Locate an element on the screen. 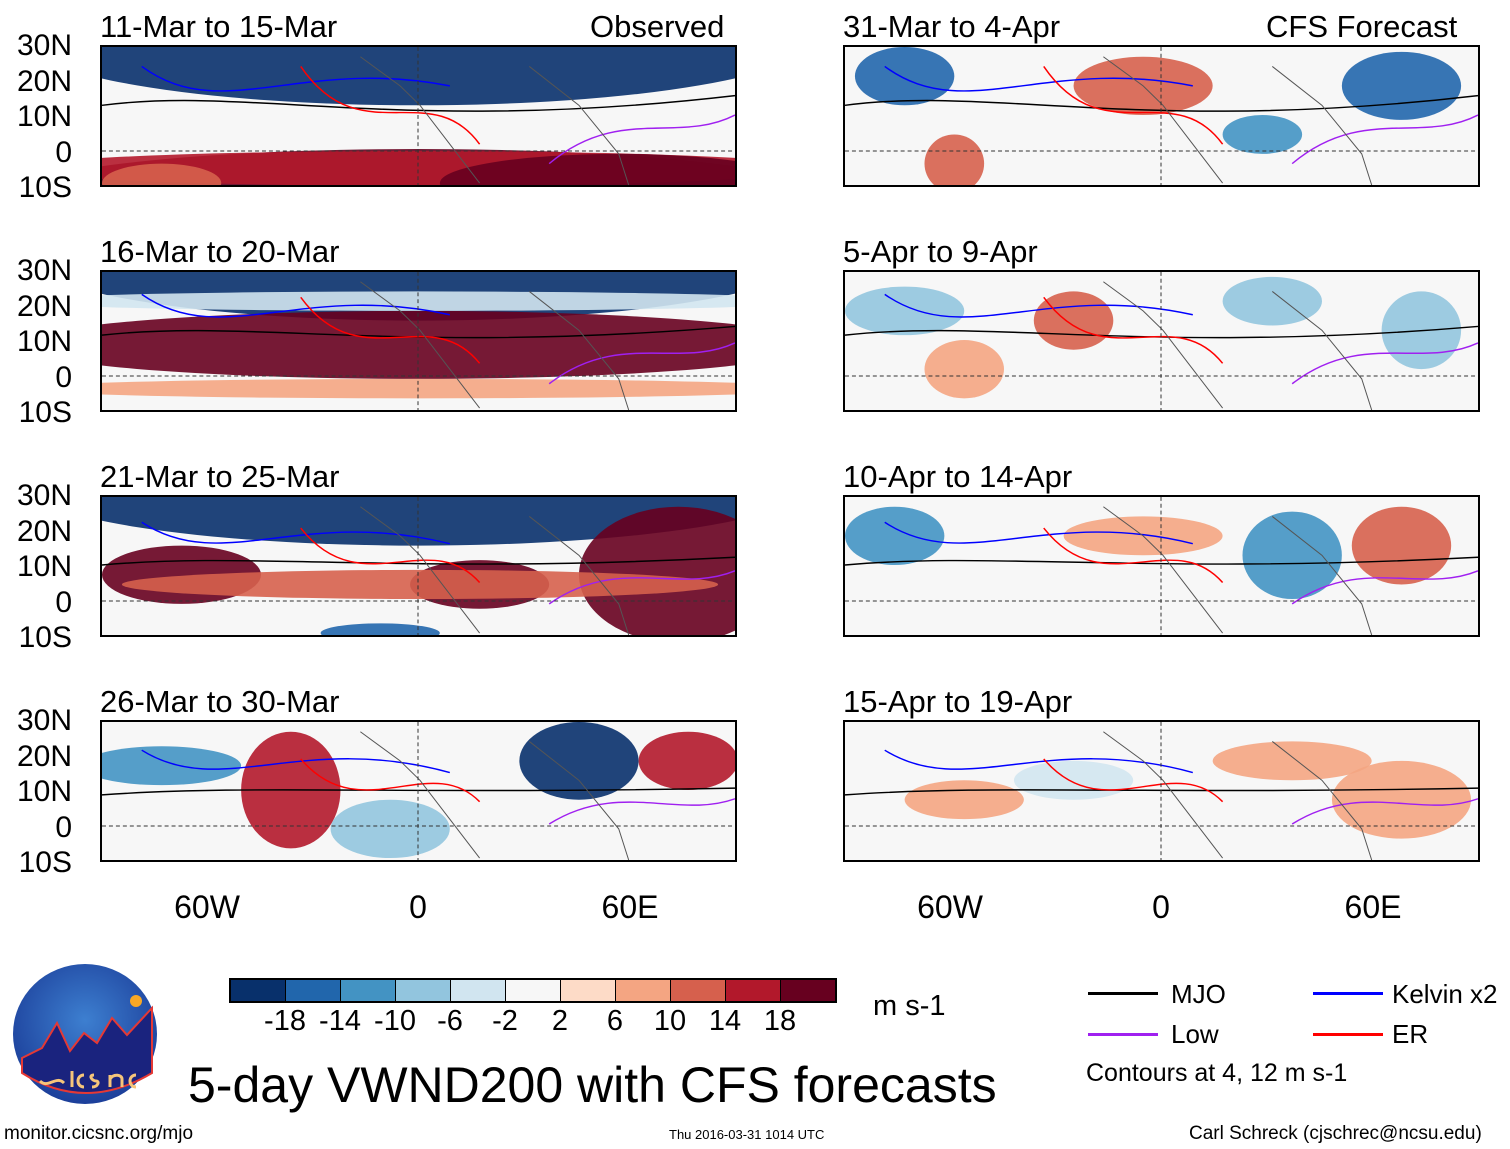 This screenshot has height=1149, width=1510. logo-wordmark is located at coordinates (87, 1080).